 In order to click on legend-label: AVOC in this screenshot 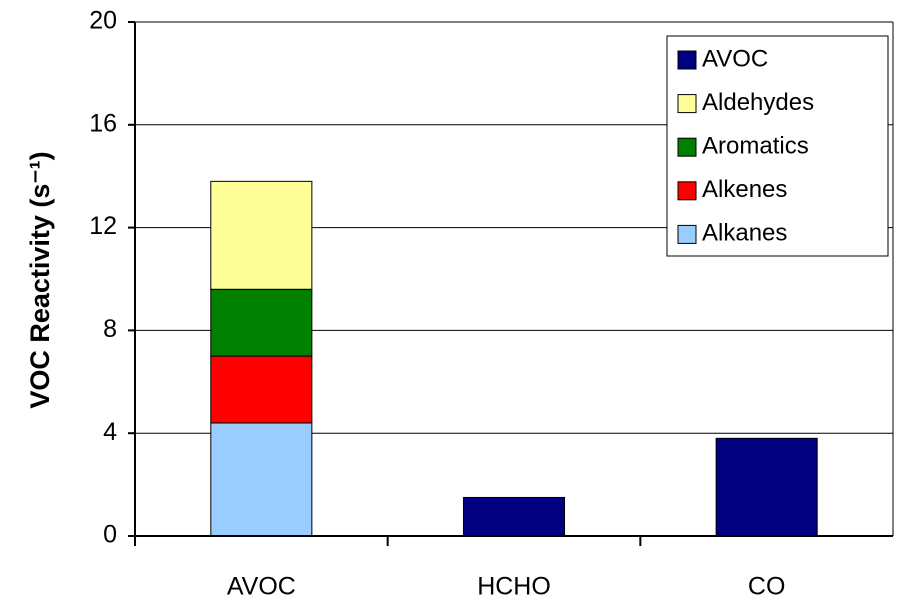, I will do `click(735, 58)`.